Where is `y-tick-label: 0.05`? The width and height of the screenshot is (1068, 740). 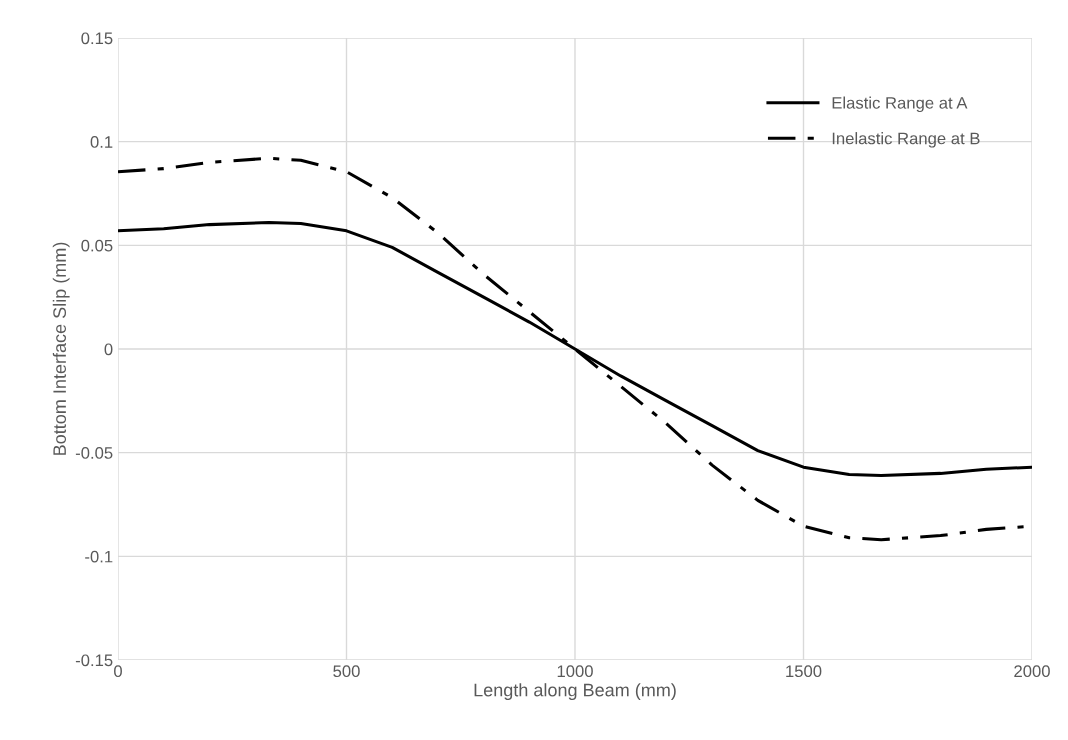 y-tick-label: 0.05 is located at coordinates (97, 245).